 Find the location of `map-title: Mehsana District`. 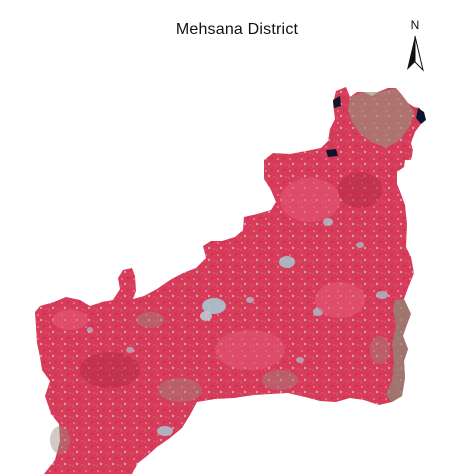

map-title: Mehsana District is located at coordinates (237, 29).